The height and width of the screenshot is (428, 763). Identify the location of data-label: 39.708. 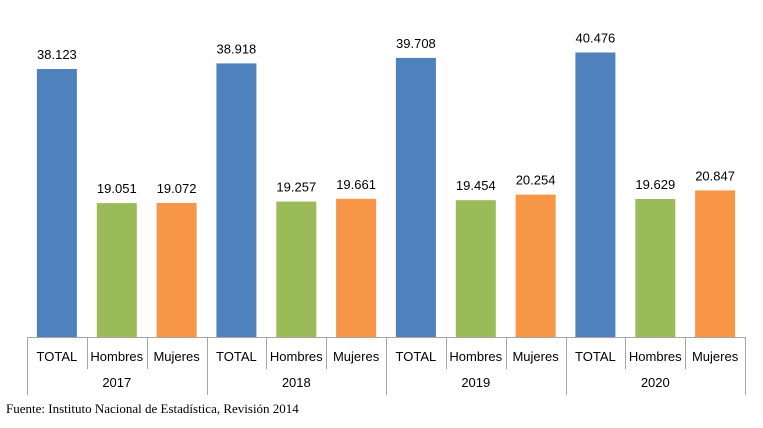
(416, 43).